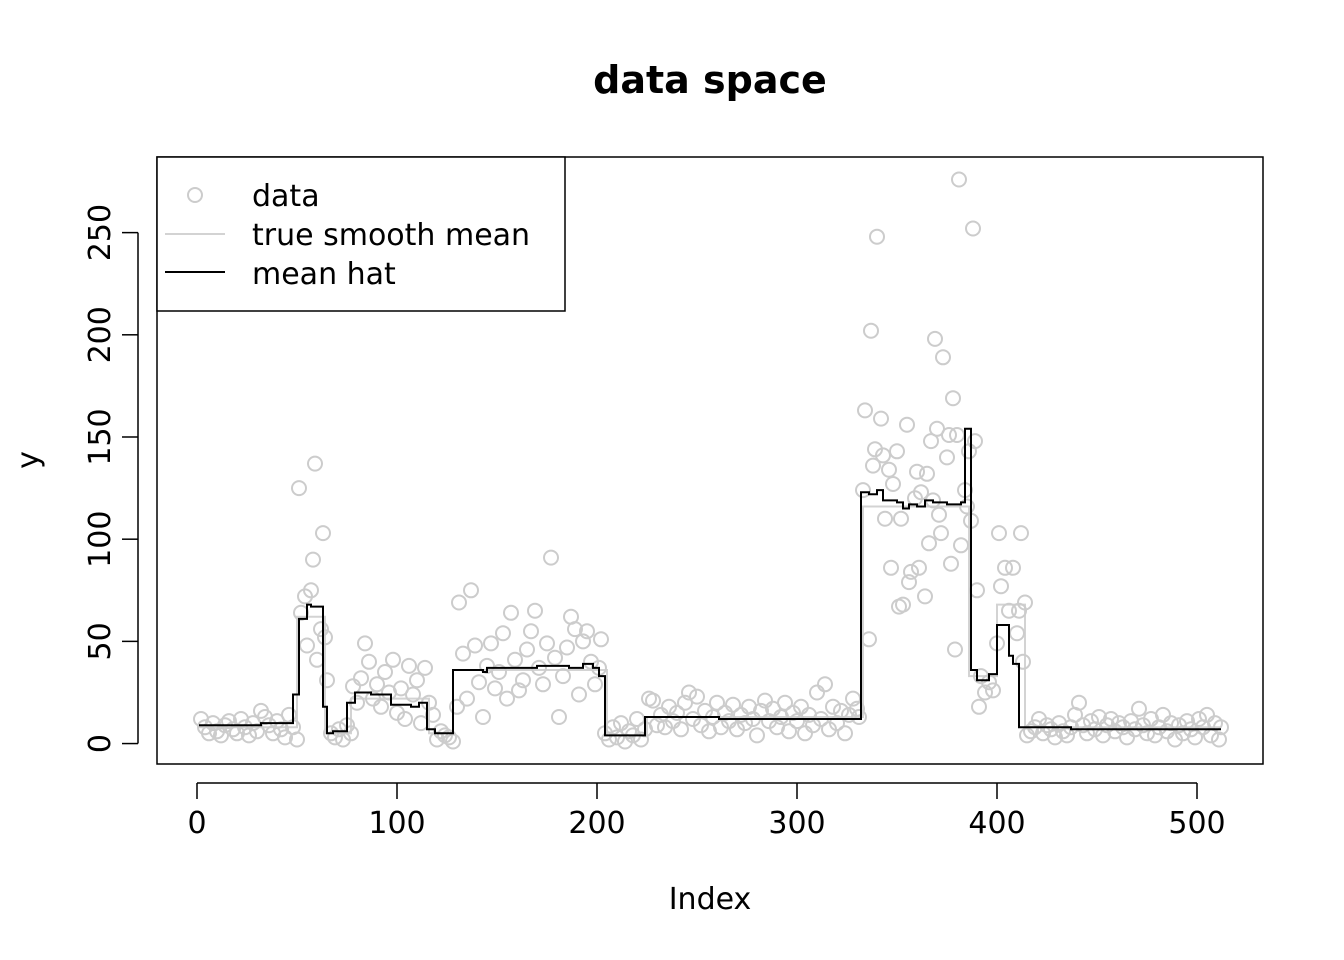  I want to click on x-tick-label: 200, so click(596, 823).